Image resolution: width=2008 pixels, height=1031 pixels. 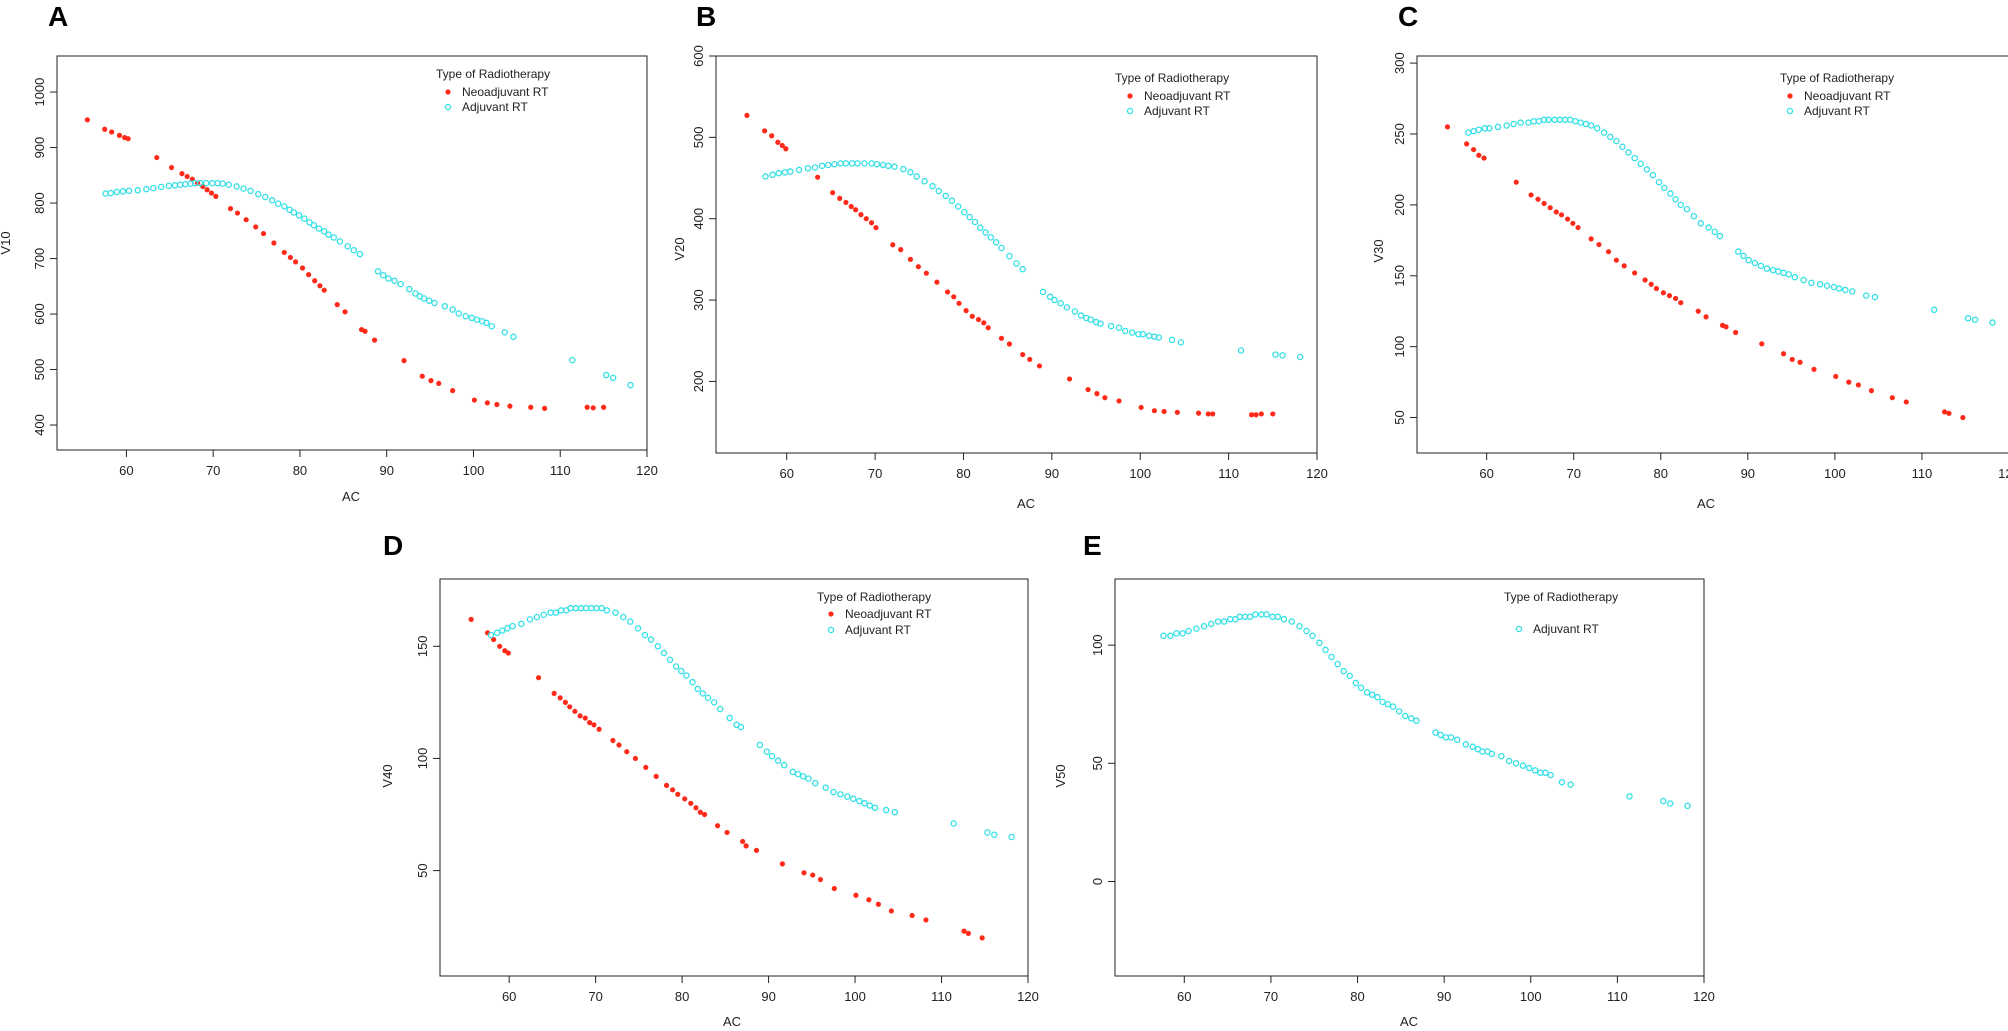 I want to click on y-tick-label: 250, so click(x=1399, y=134).